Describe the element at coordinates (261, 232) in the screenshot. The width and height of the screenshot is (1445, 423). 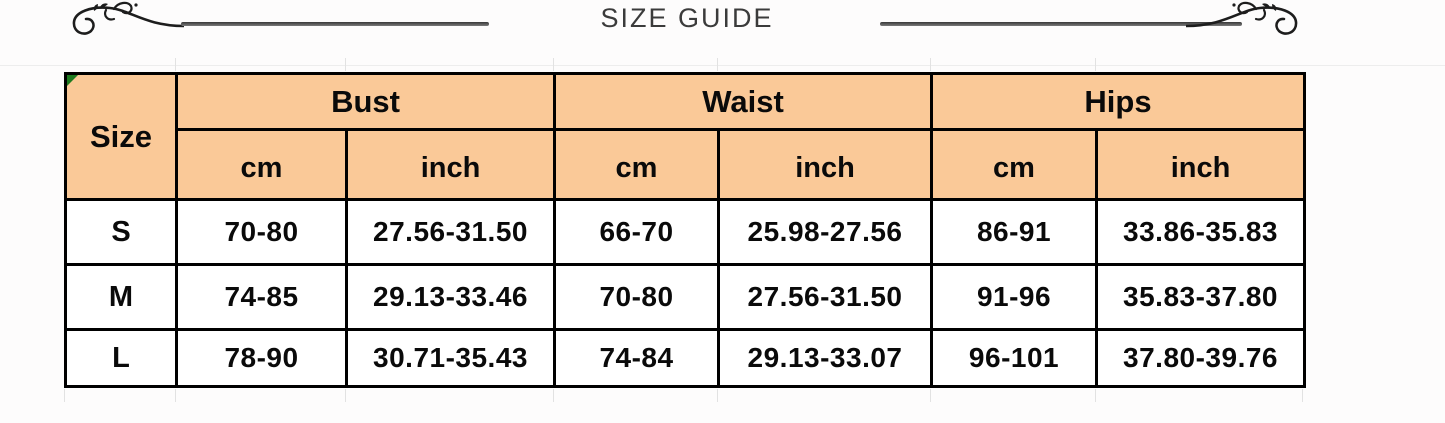
I see `row-s-bust-cm: 70-80` at that location.